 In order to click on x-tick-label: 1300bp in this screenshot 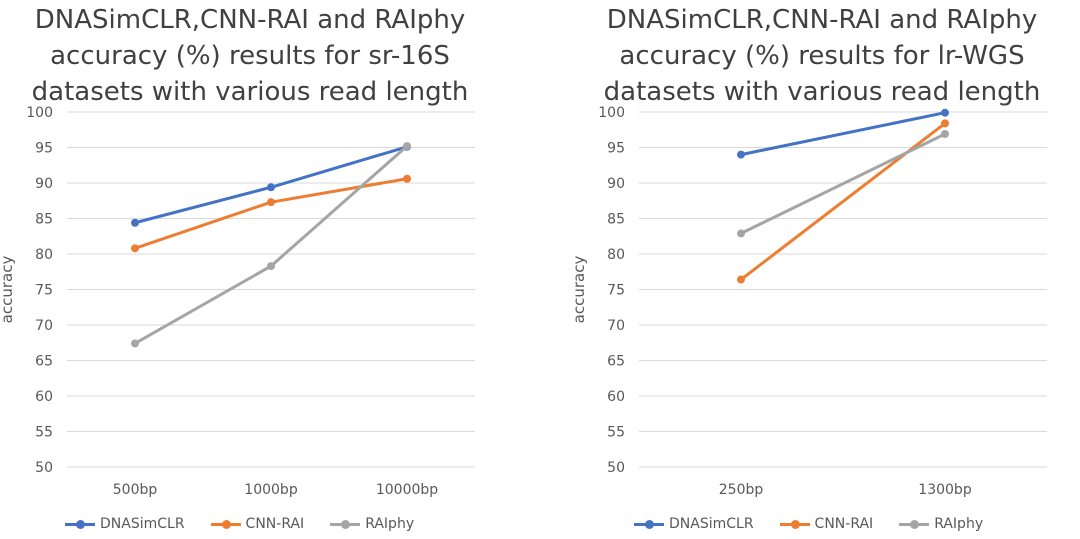, I will do `click(945, 490)`.